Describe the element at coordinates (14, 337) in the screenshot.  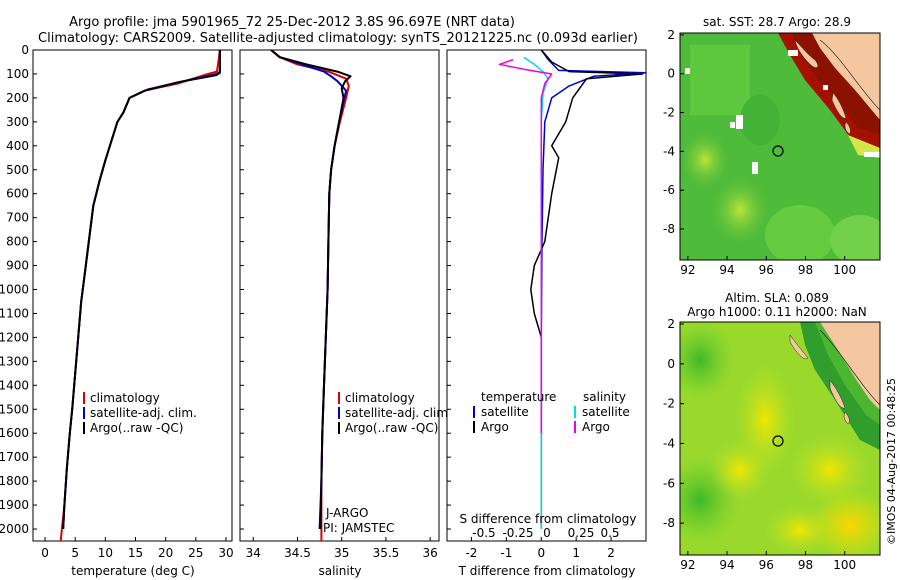
I see `depth-tick-label: 1200` at that location.